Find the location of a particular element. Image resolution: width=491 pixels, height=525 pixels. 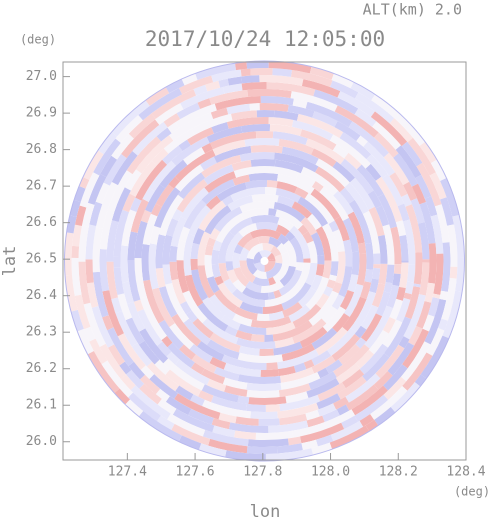

x-axis-label: lon is located at coordinates (265, 511).